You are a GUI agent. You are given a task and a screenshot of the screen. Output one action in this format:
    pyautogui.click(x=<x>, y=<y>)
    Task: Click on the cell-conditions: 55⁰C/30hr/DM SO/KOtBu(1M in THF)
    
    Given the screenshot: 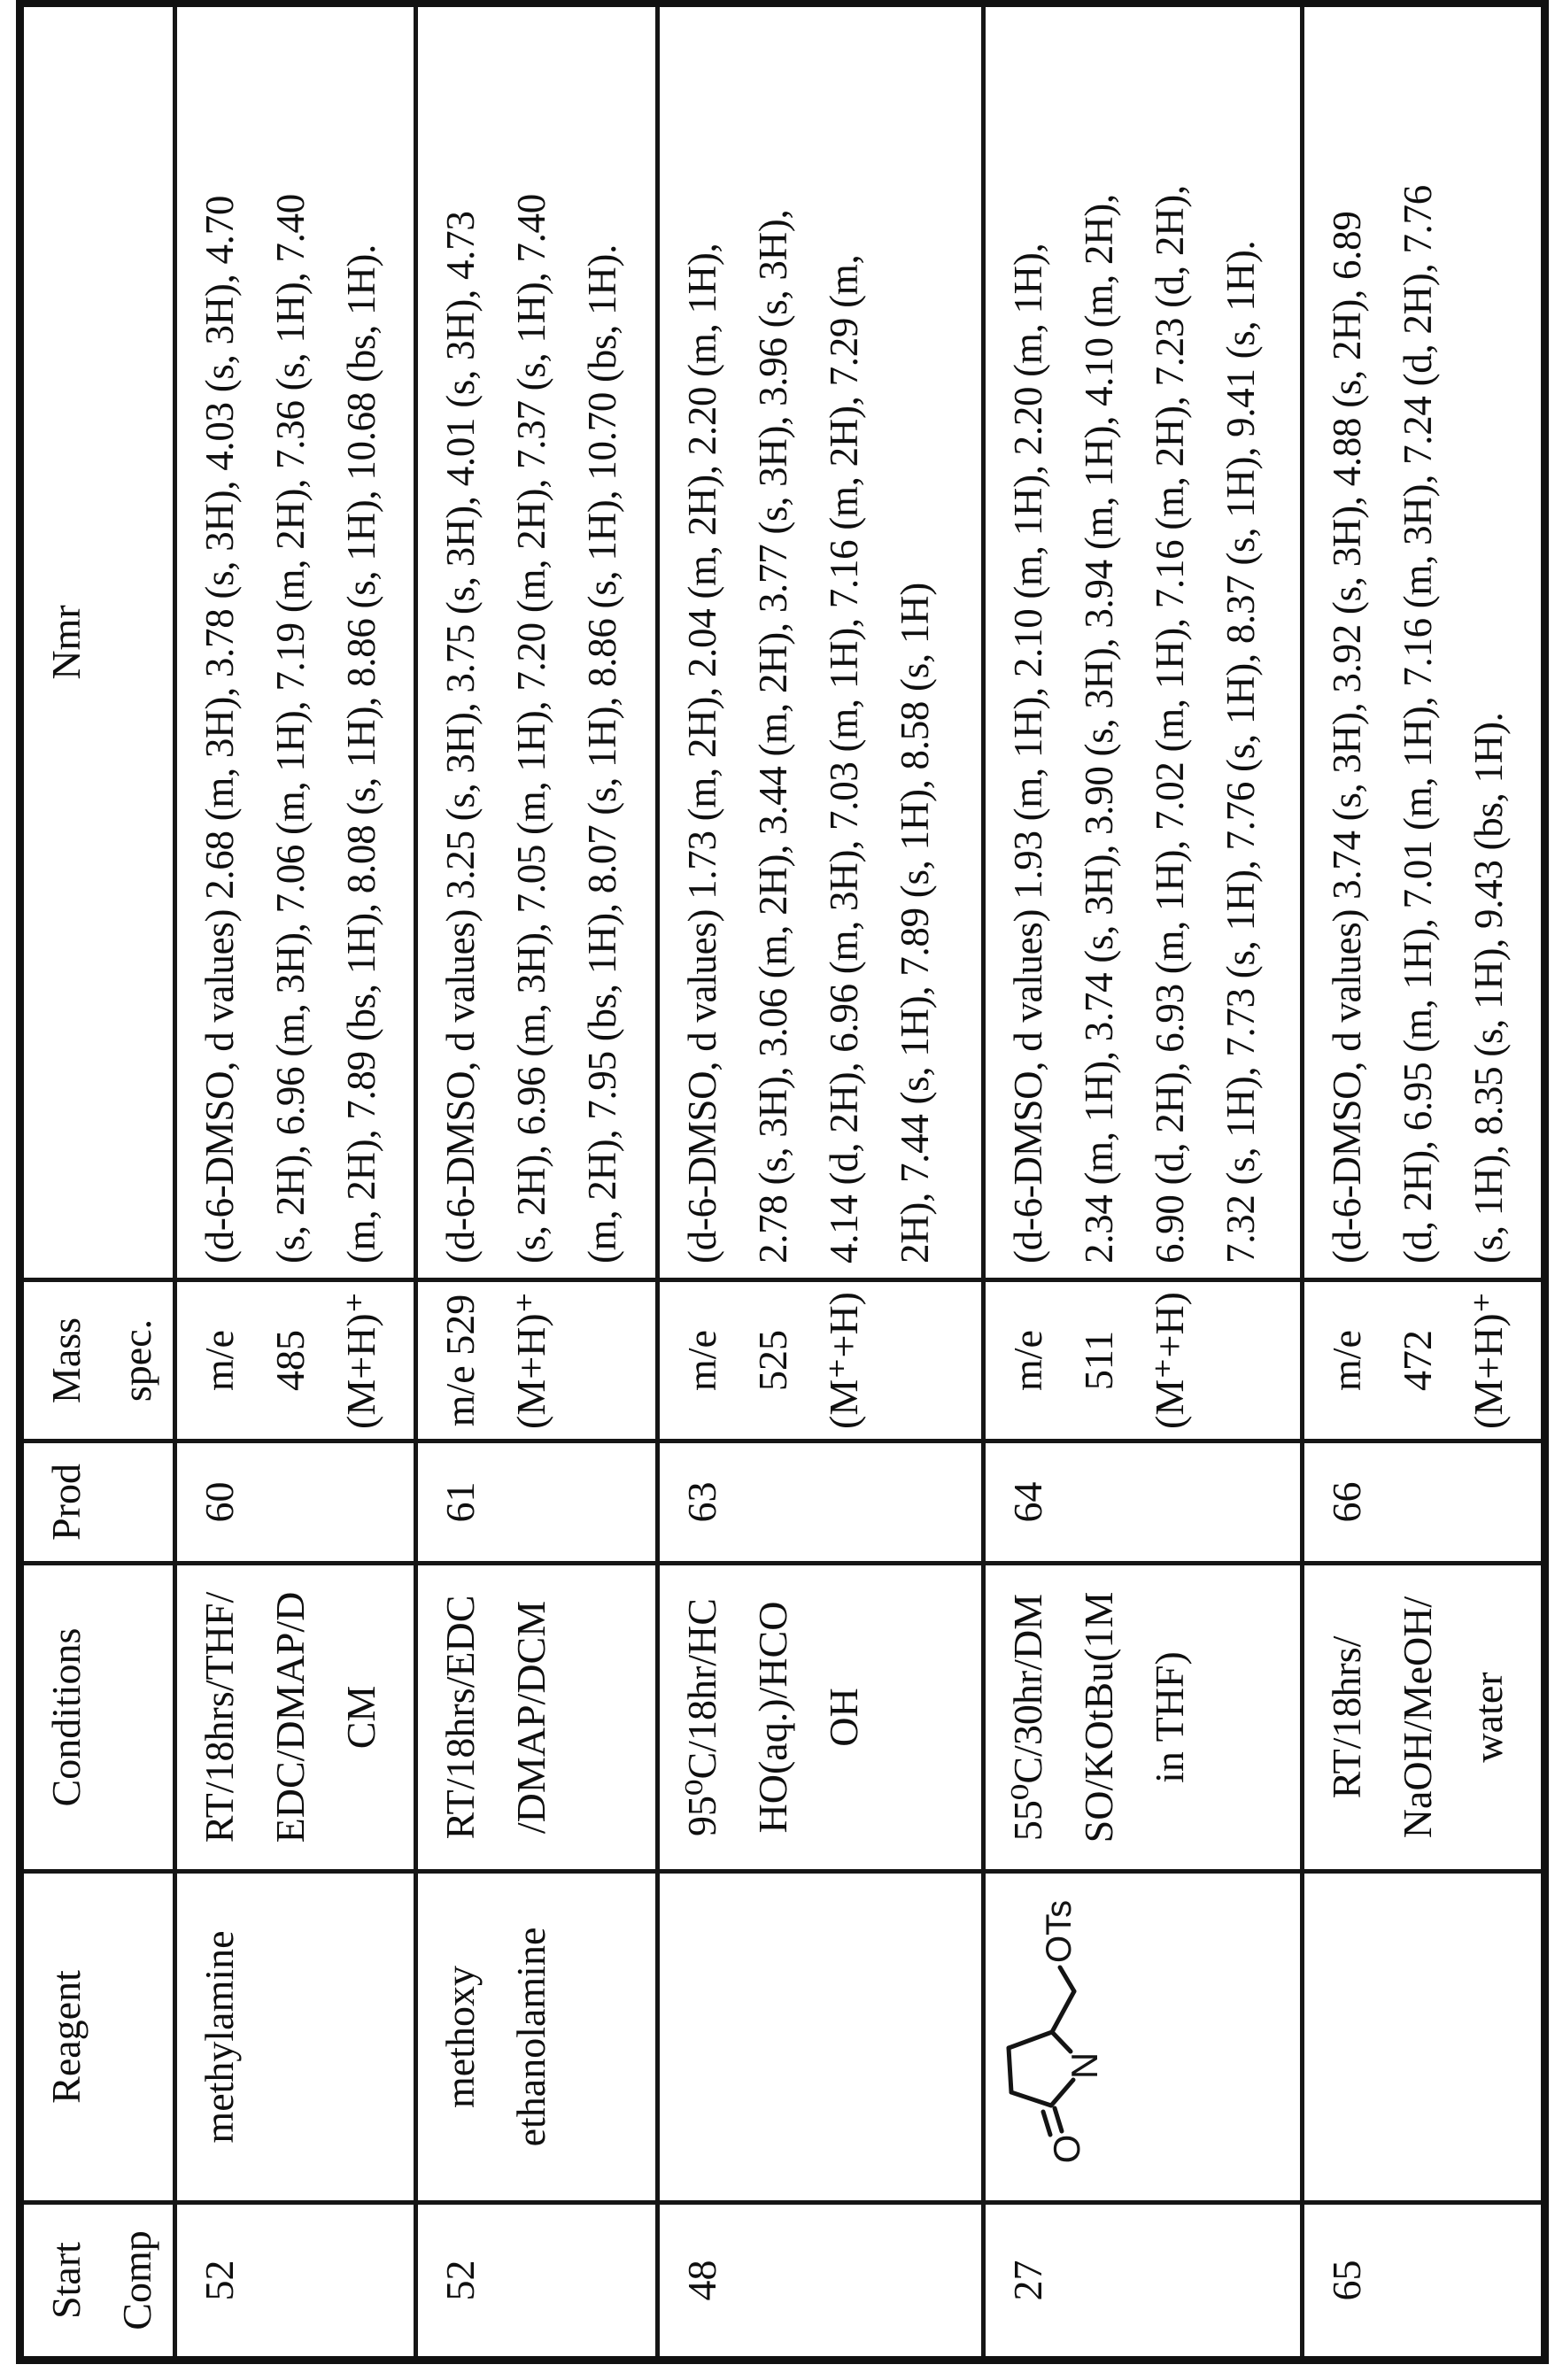 What is the action you would take?
    pyautogui.click(x=1143, y=1717)
    